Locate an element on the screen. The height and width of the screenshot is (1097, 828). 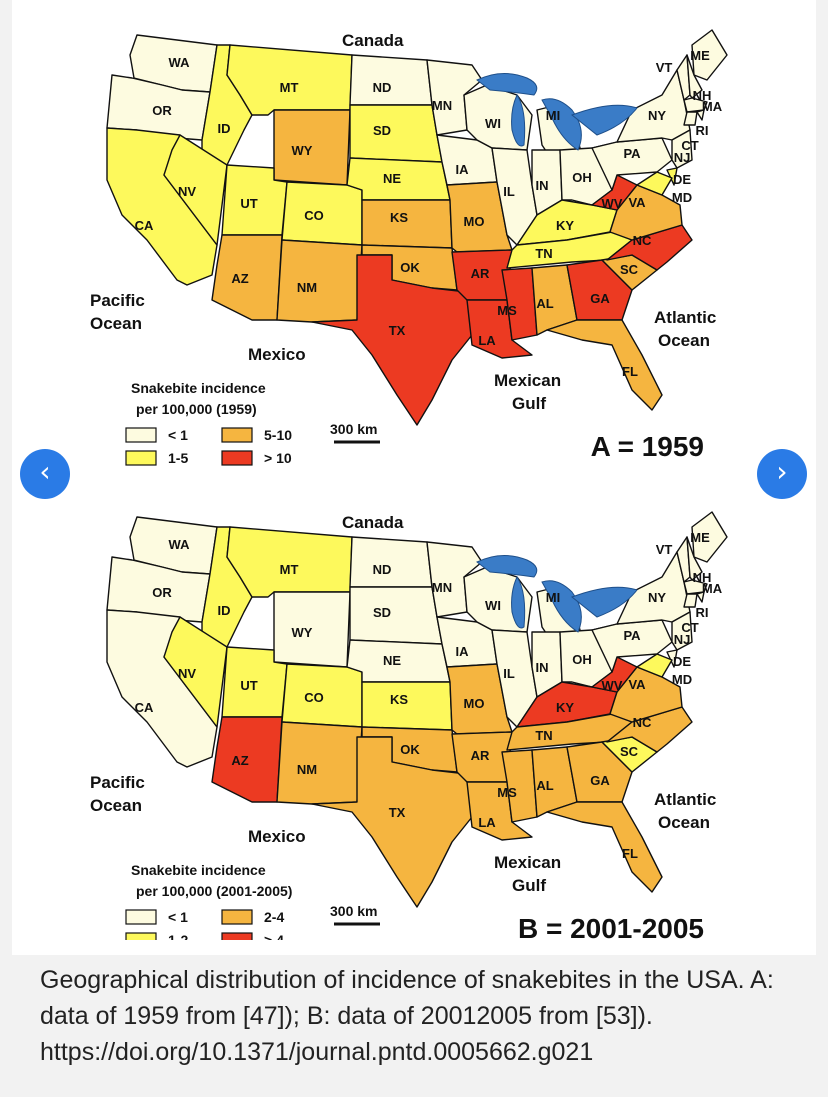
legend-title-line2: per 100,000 (2001-2005) is located at coordinates (214, 891).